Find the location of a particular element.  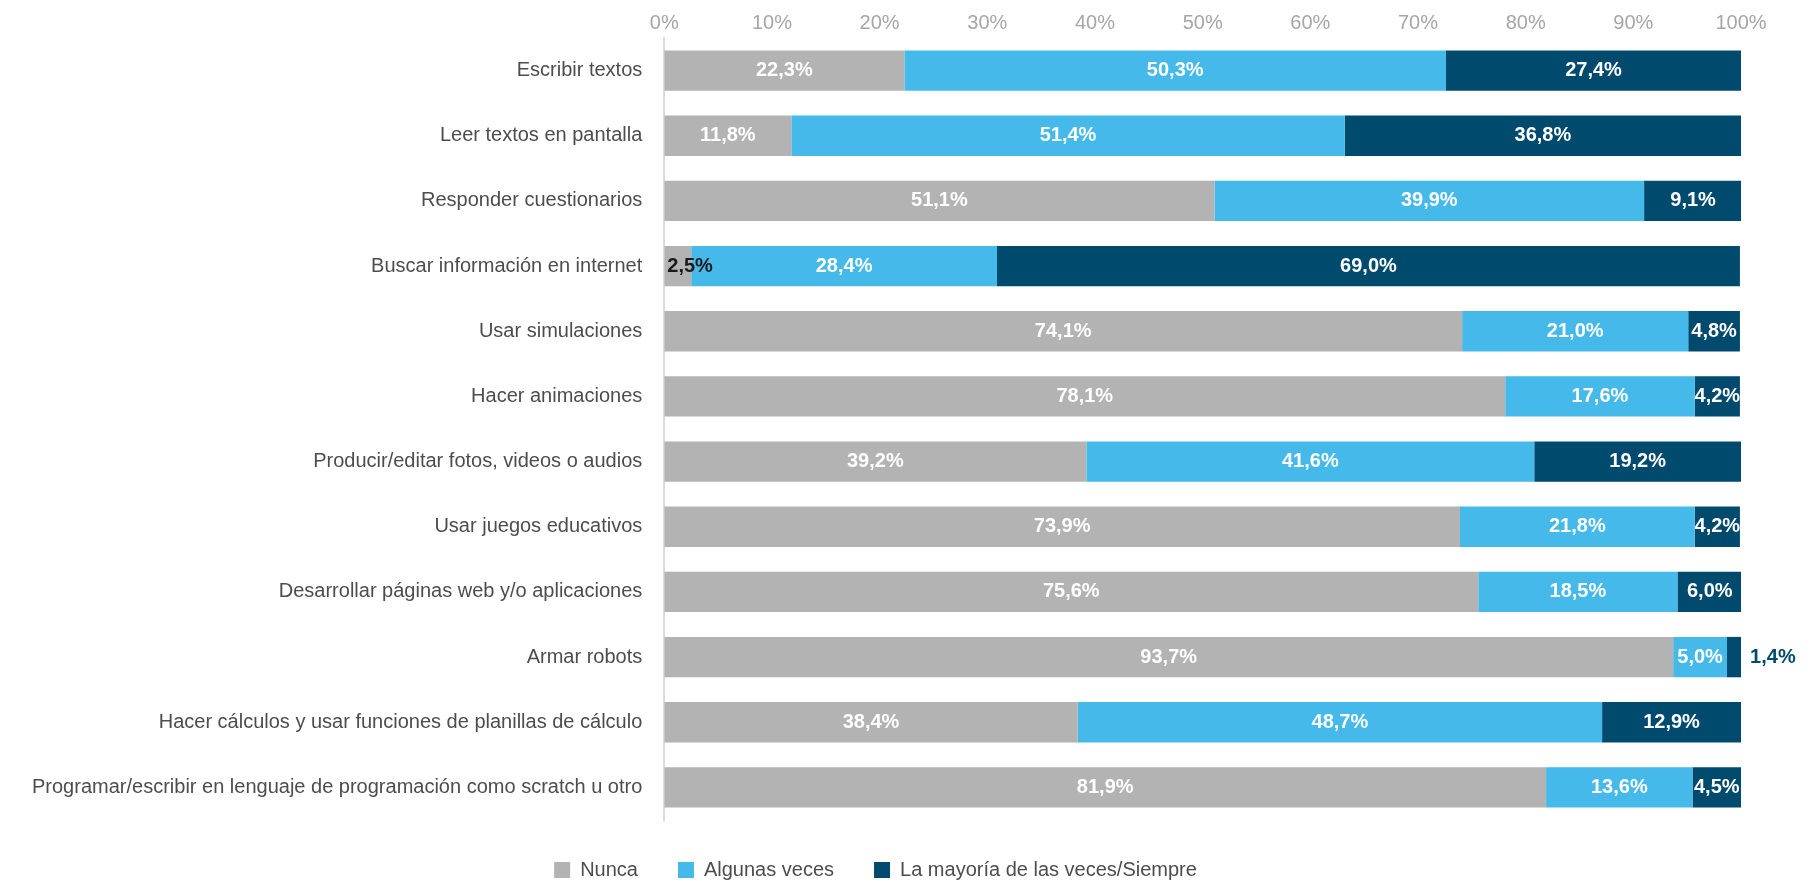

x-tick-label: 80% is located at coordinates (1525, 21).